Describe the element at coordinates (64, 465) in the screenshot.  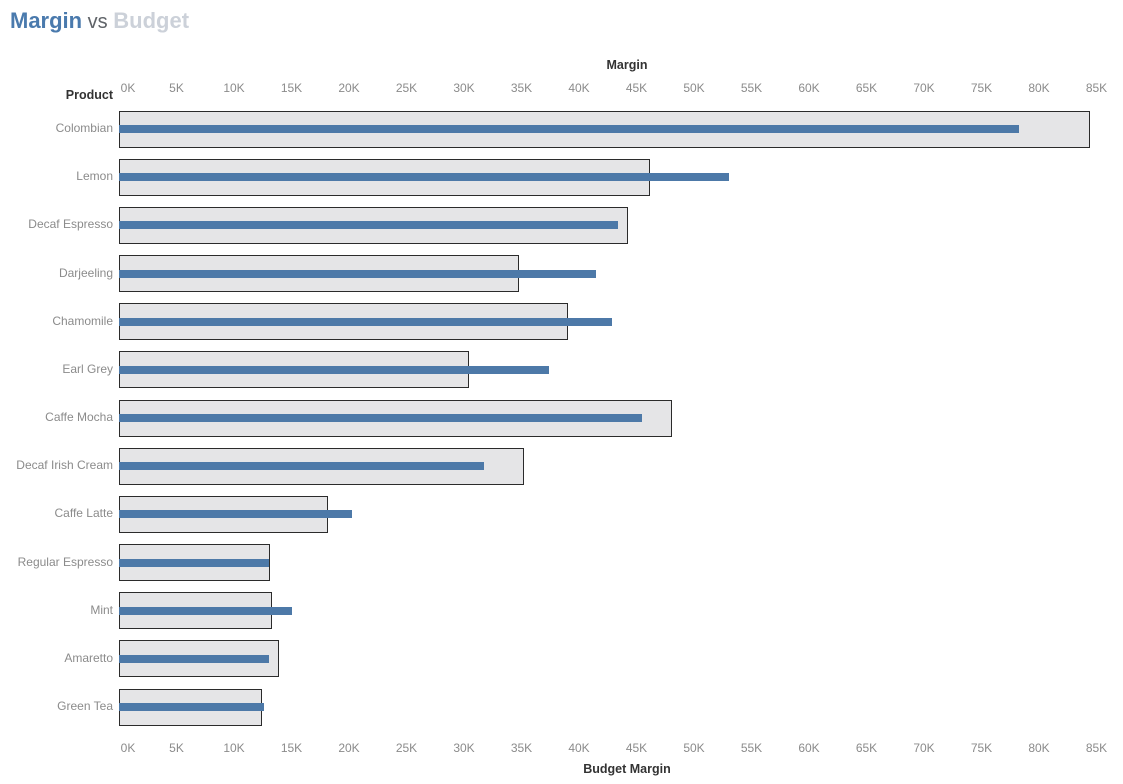
I see `row-label: Decaf Irish Cream` at that location.